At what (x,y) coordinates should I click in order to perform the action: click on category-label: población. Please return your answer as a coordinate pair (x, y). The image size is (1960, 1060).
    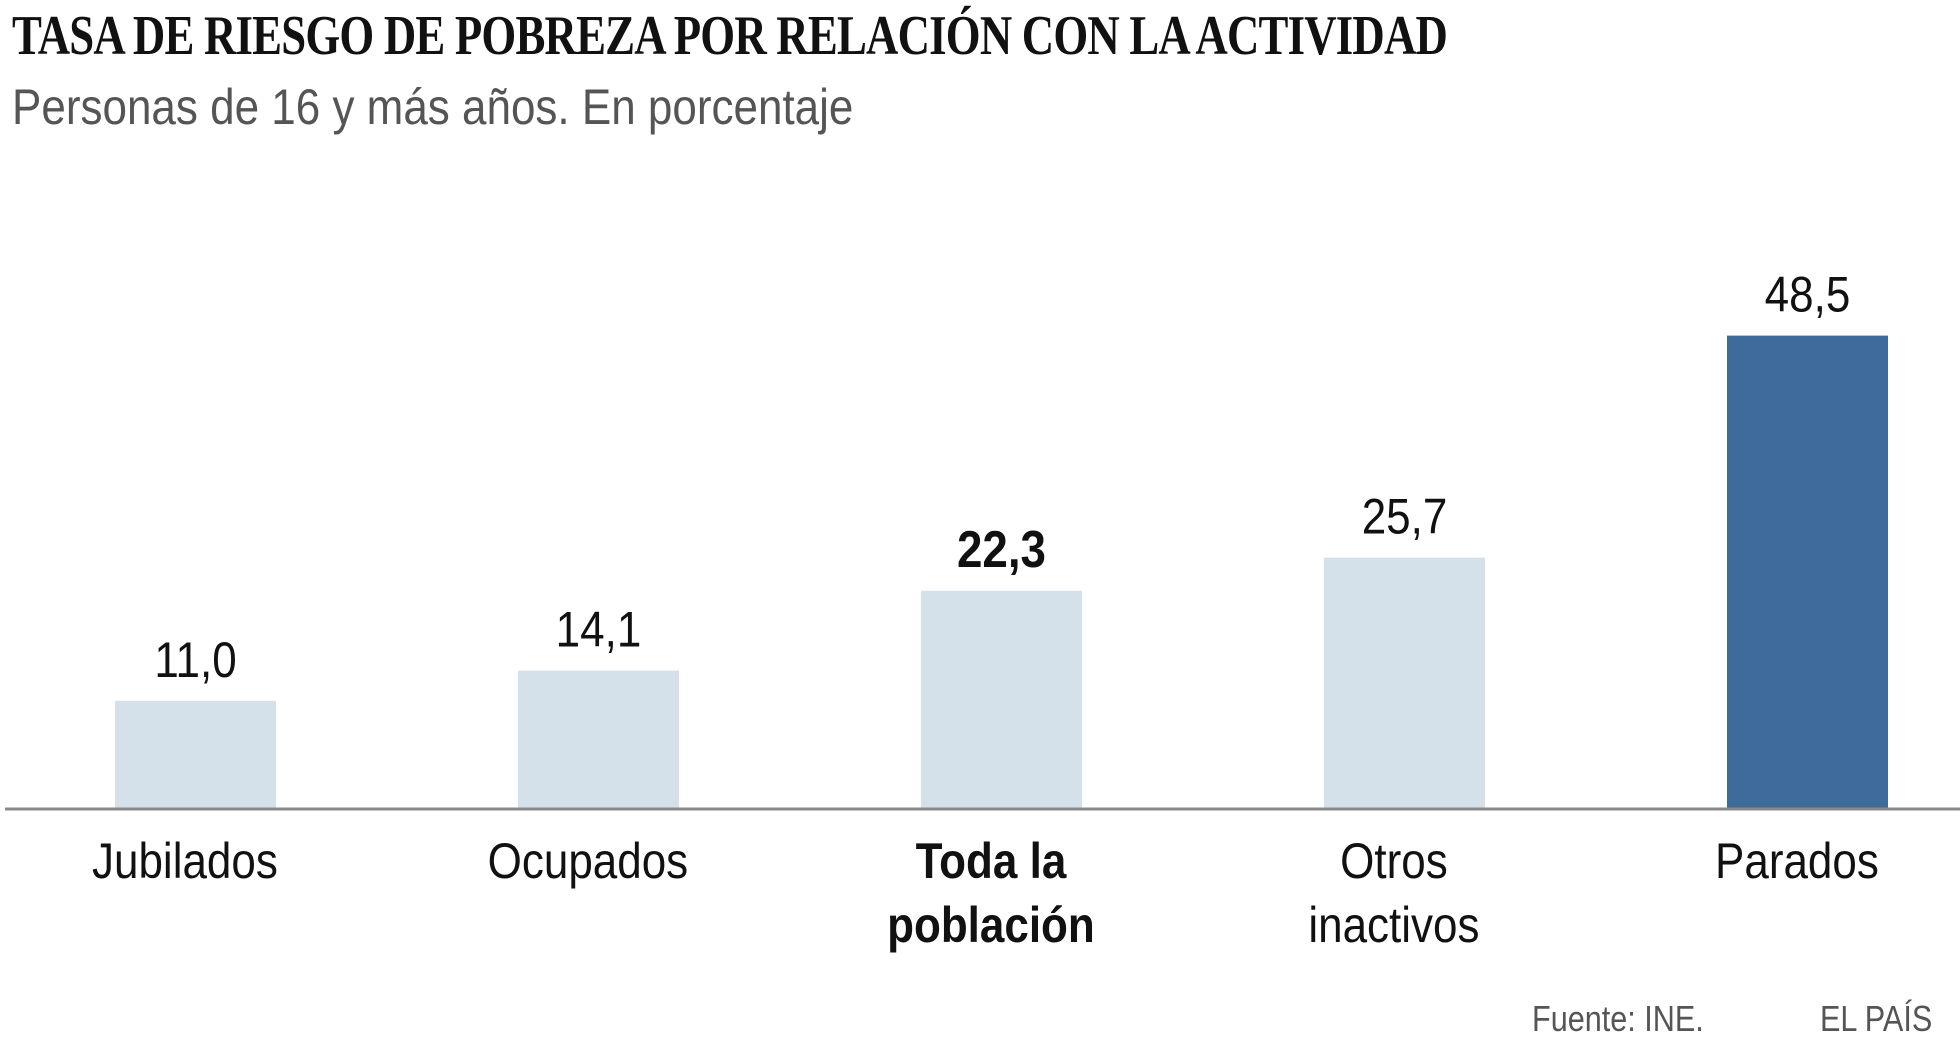
    Looking at the image, I should click on (991, 924).